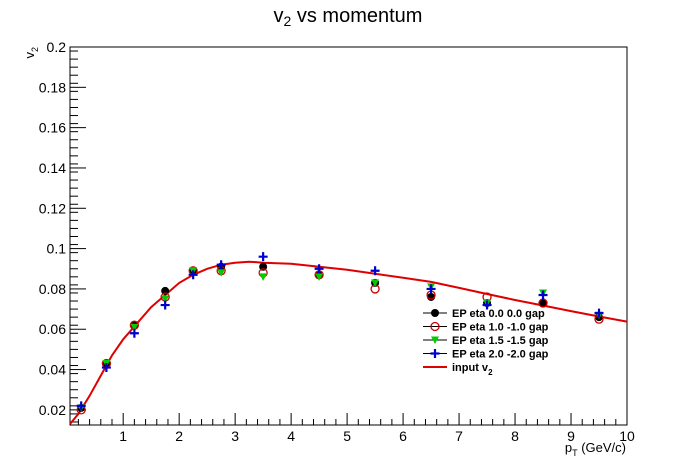 The image size is (696, 472). I want to click on y-tick-label: 0.06, so click(52, 329).